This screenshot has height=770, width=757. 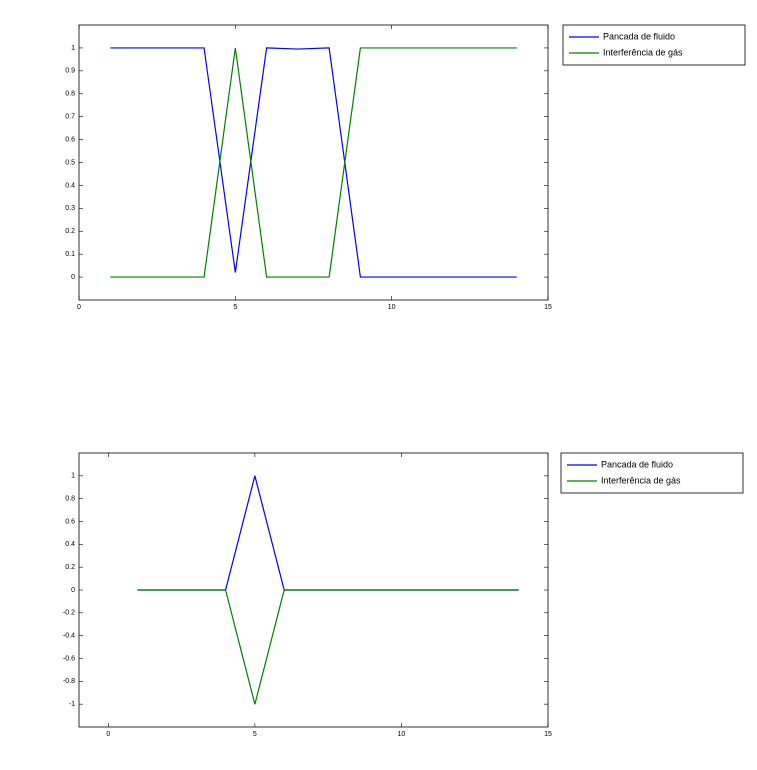 What do you see at coordinates (69, 636) in the screenshot?
I see `y-tick-label: -0.4` at bounding box center [69, 636].